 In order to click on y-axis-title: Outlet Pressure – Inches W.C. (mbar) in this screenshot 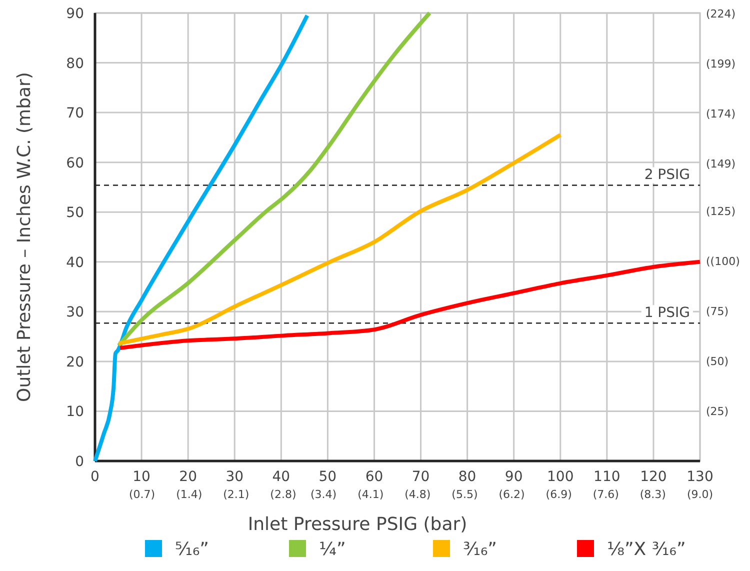, I will do `click(24, 237)`.